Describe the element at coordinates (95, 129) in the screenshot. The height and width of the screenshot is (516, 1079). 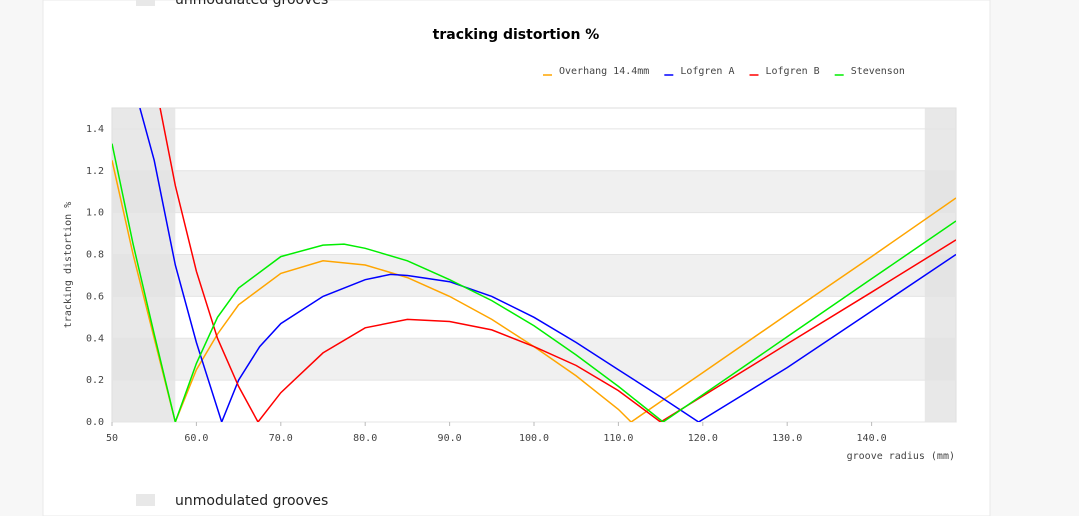
I see `y-tick-label: 1.4` at that location.